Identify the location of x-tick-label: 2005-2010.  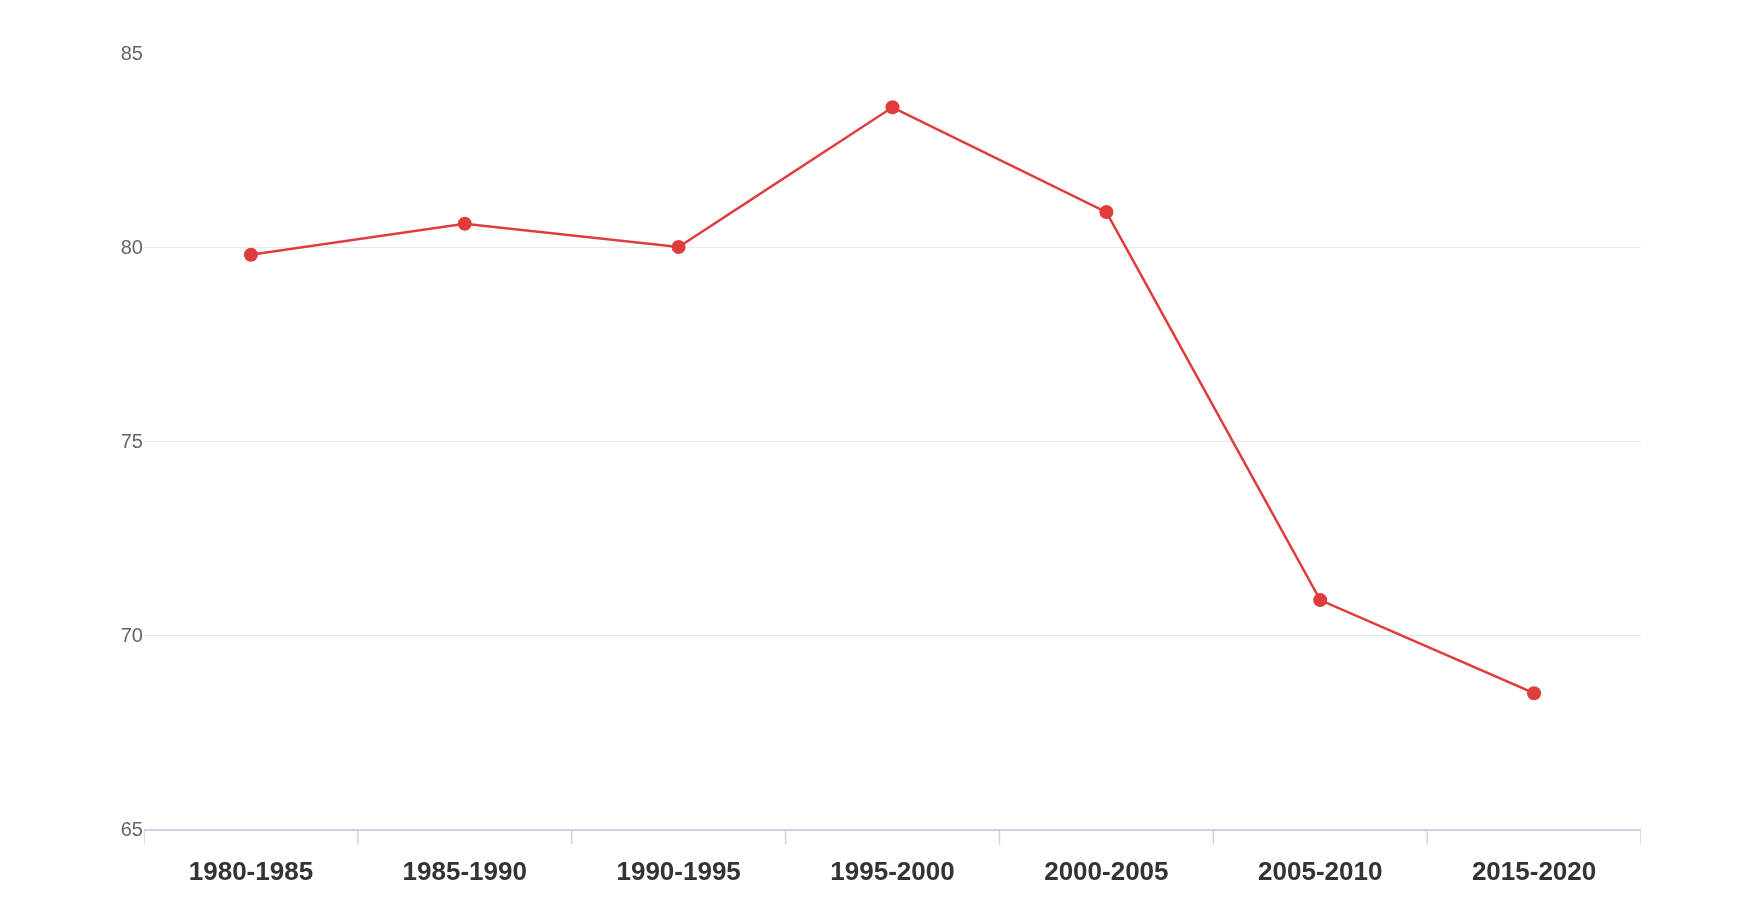
(1320, 871).